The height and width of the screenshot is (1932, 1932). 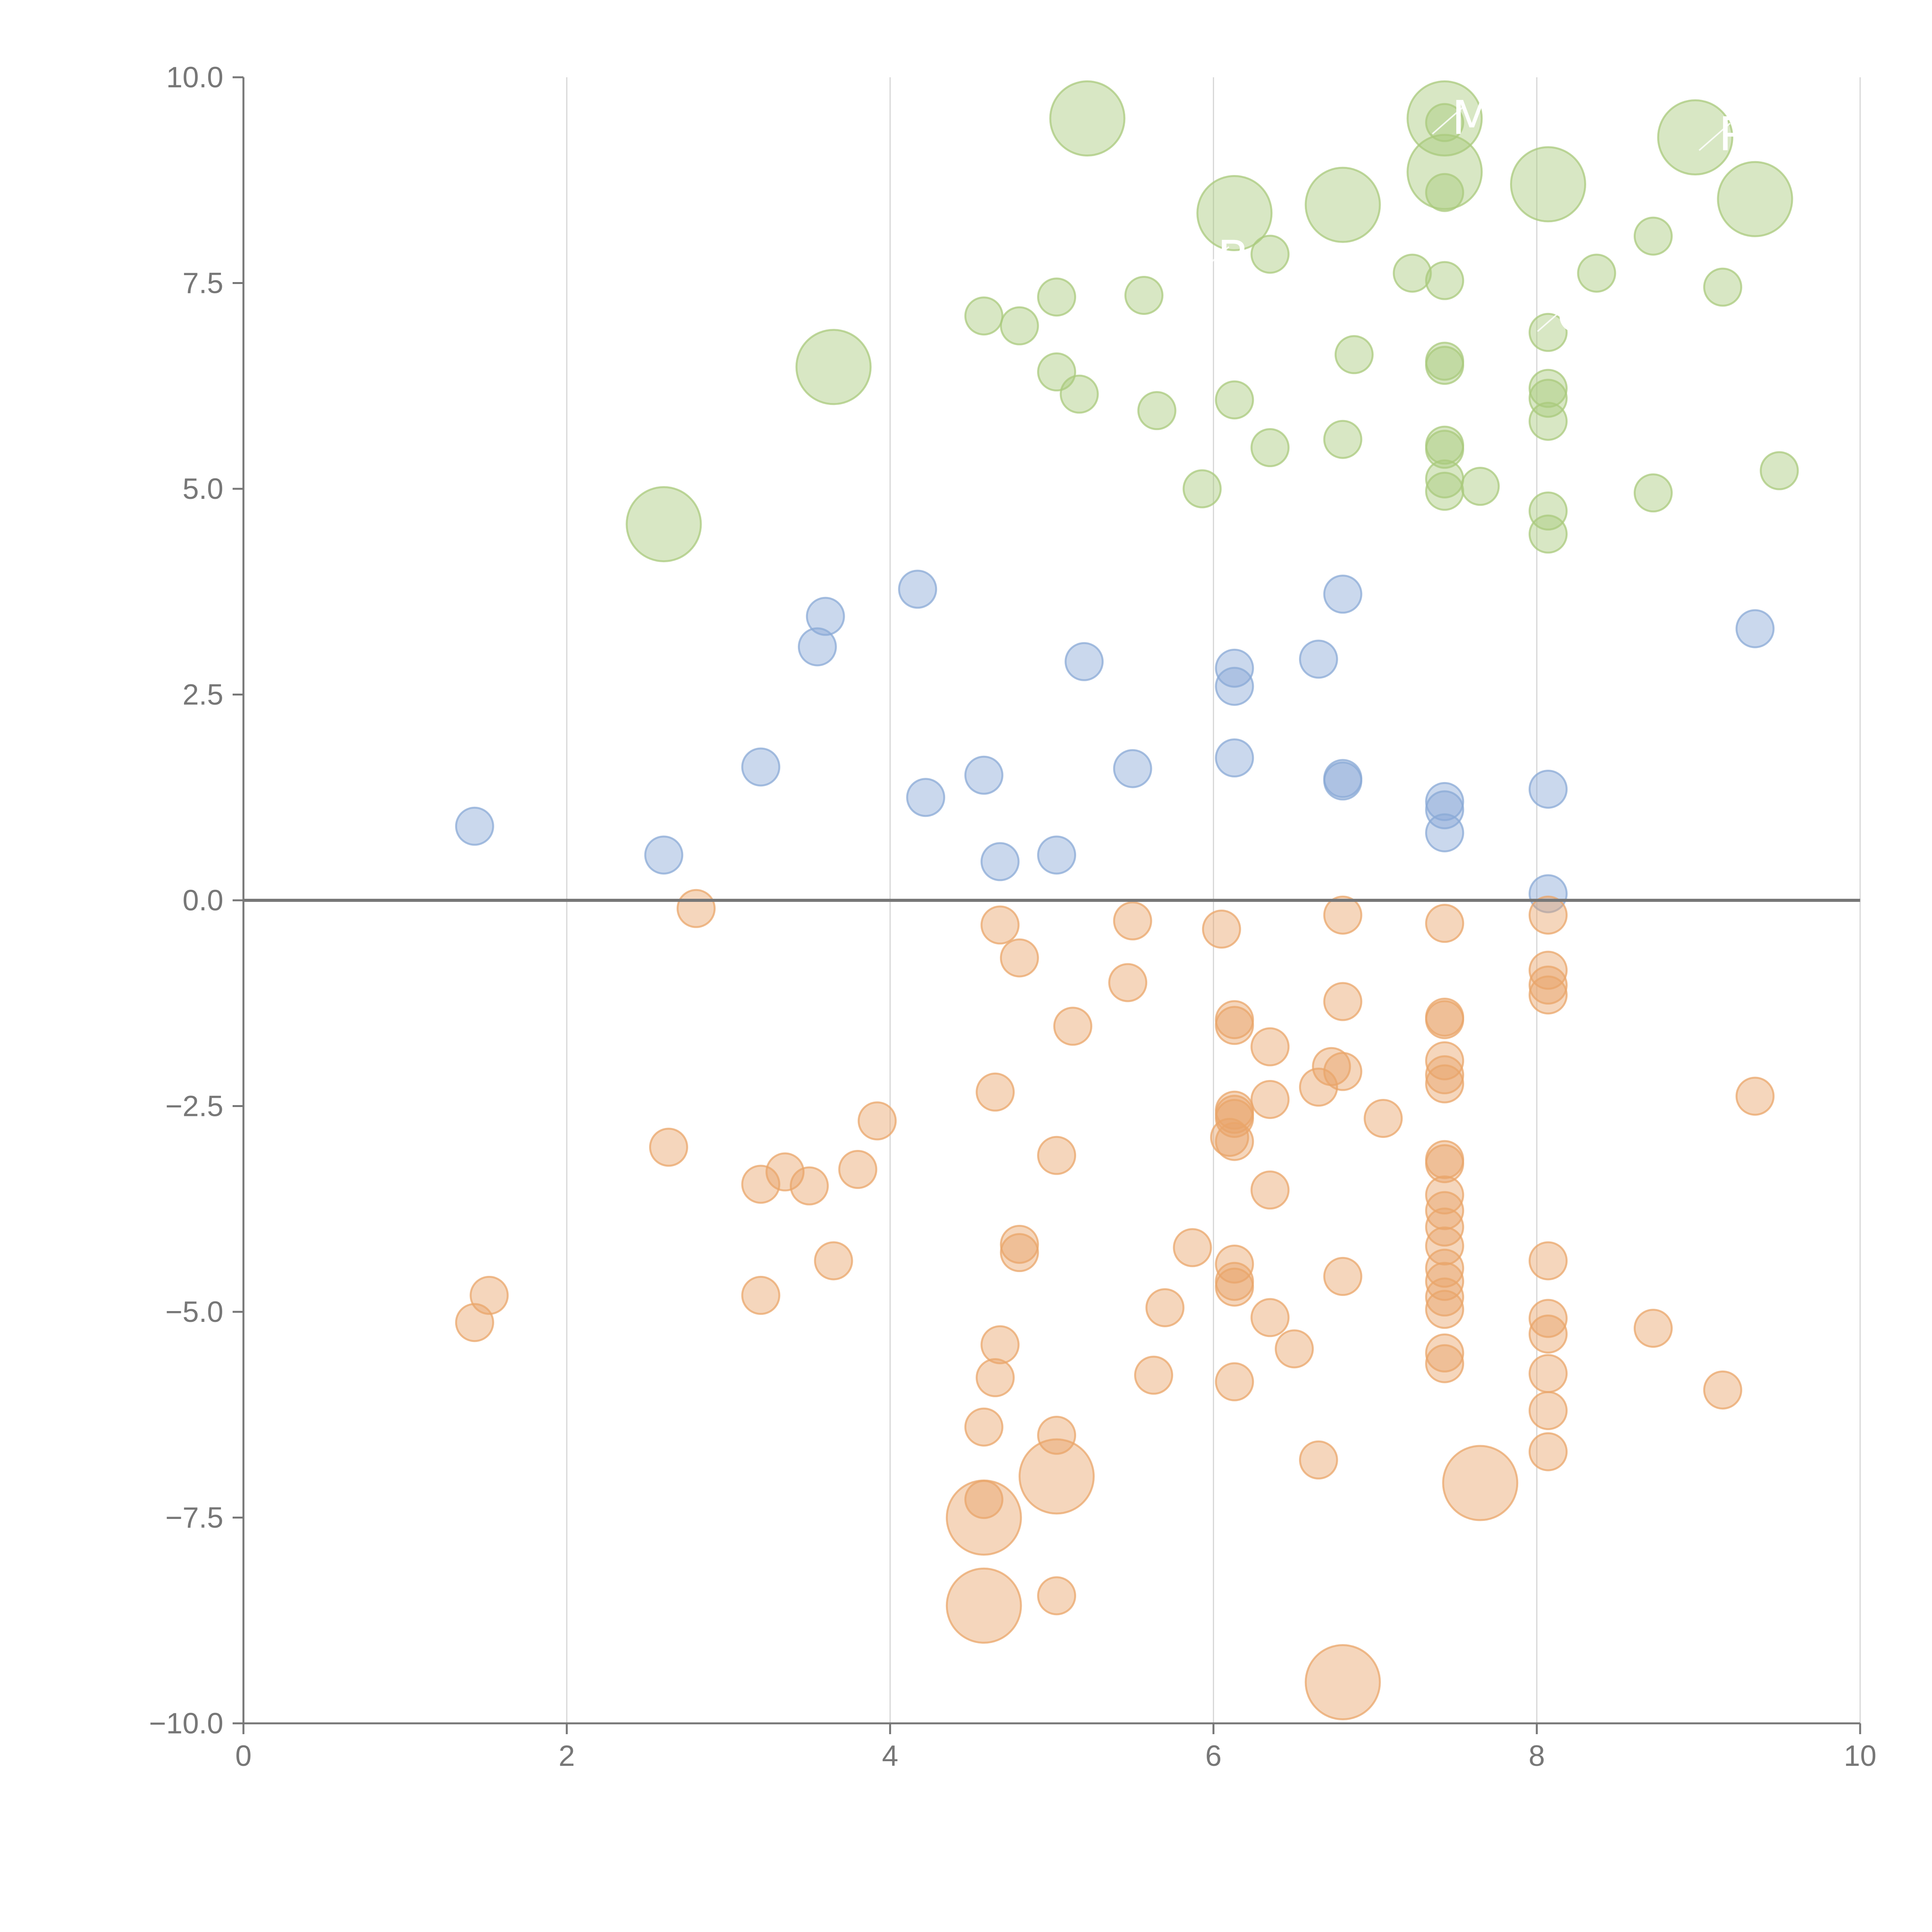 What do you see at coordinates (1472, 119) in the screenshot?
I see `annotation-label: M` at bounding box center [1472, 119].